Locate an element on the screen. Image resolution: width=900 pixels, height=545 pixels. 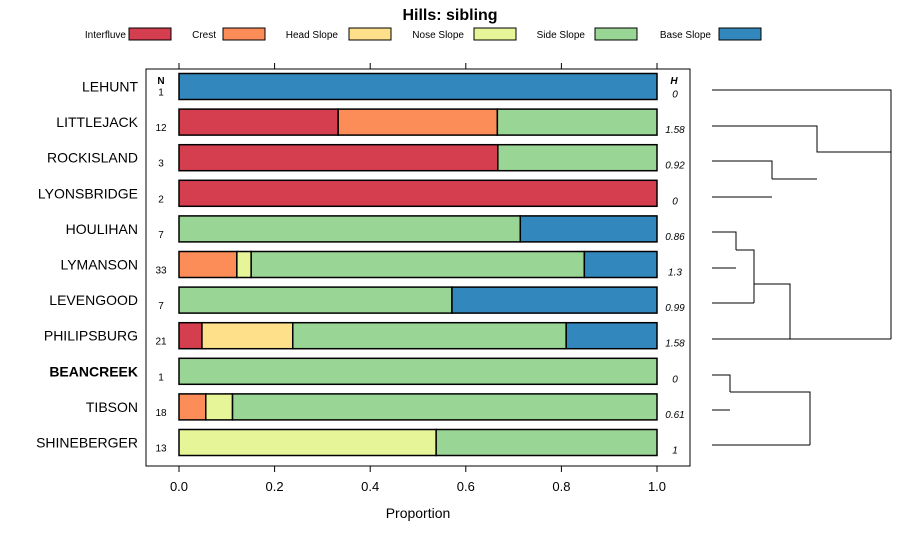
legend-label: Base Slope is located at coordinates (686, 35).